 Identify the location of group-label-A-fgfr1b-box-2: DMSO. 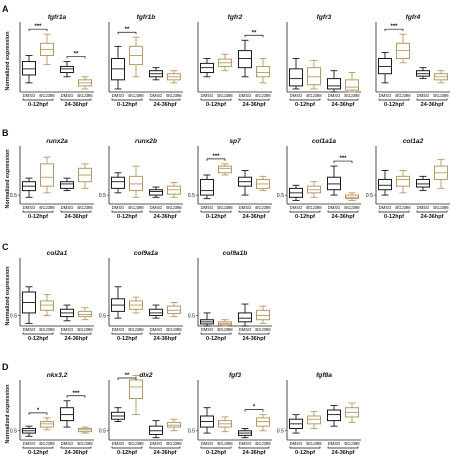
(156, 95).